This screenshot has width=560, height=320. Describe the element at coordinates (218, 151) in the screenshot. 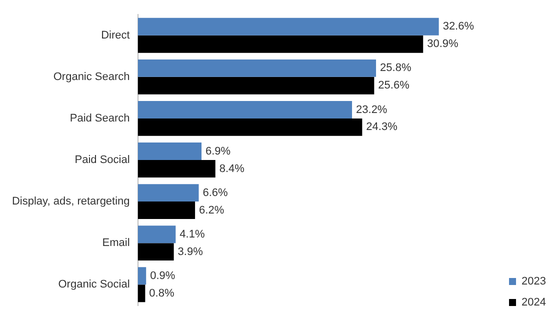

I see `data-label: 6.9%` at that location.